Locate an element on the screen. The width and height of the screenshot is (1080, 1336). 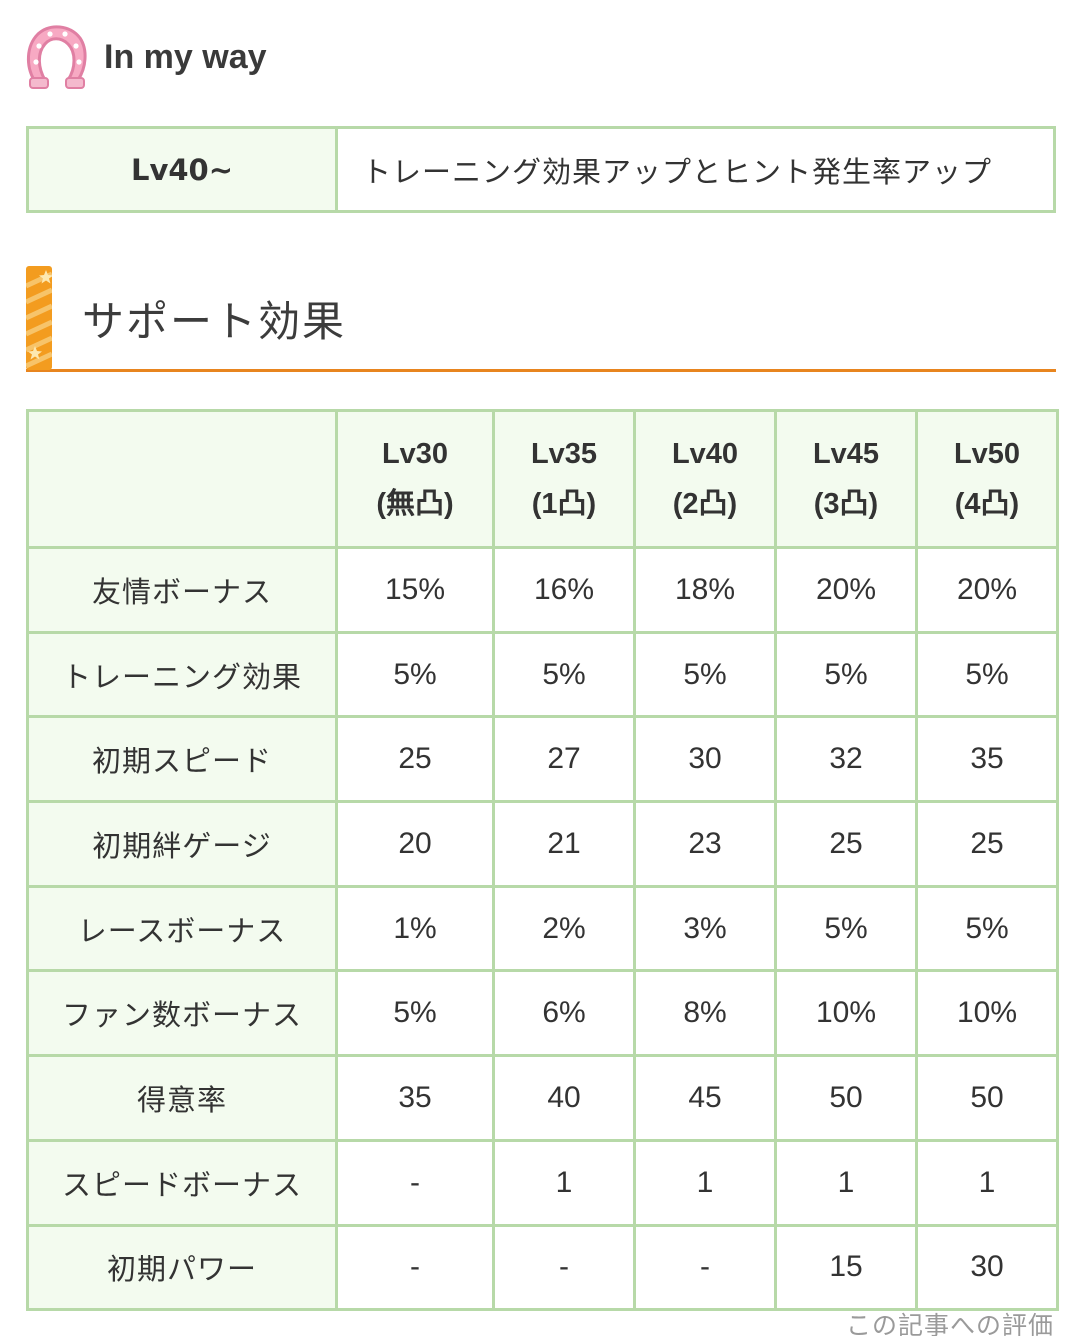
table-cell: 15 is located at coordinates (846, 1267).